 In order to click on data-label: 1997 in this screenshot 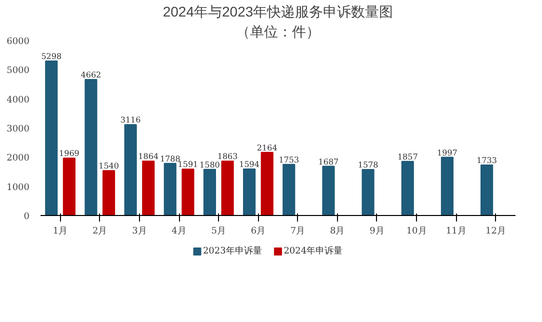, I will do `click(447, 153)`.